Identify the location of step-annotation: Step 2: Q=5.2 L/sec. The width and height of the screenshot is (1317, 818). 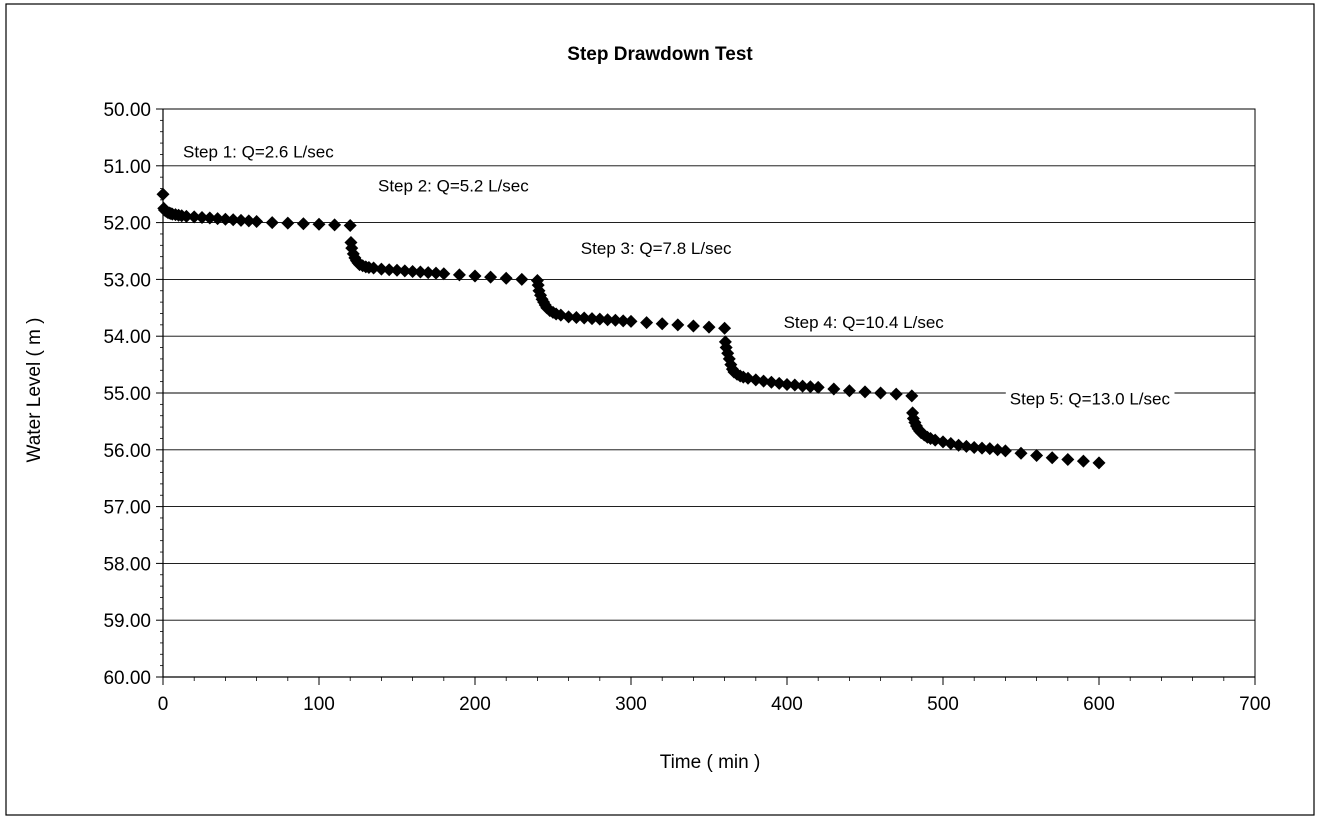
(453, 186).